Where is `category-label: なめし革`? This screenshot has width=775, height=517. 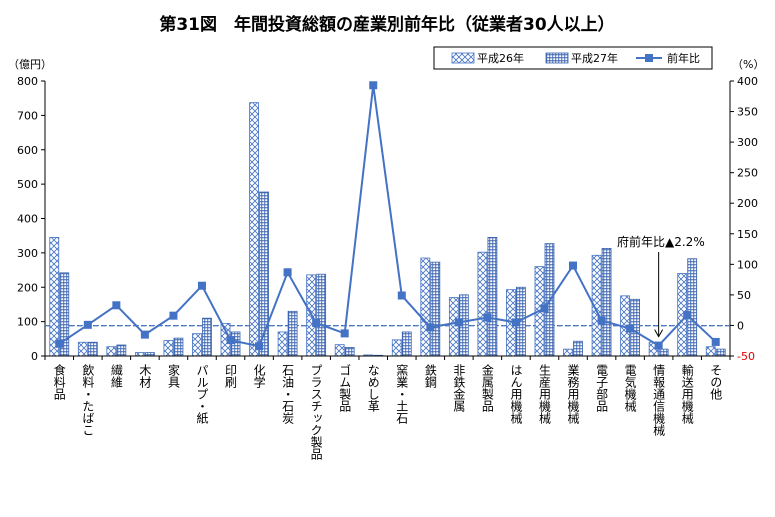
category-label: なめし革 is located at coordinates (373, 388).